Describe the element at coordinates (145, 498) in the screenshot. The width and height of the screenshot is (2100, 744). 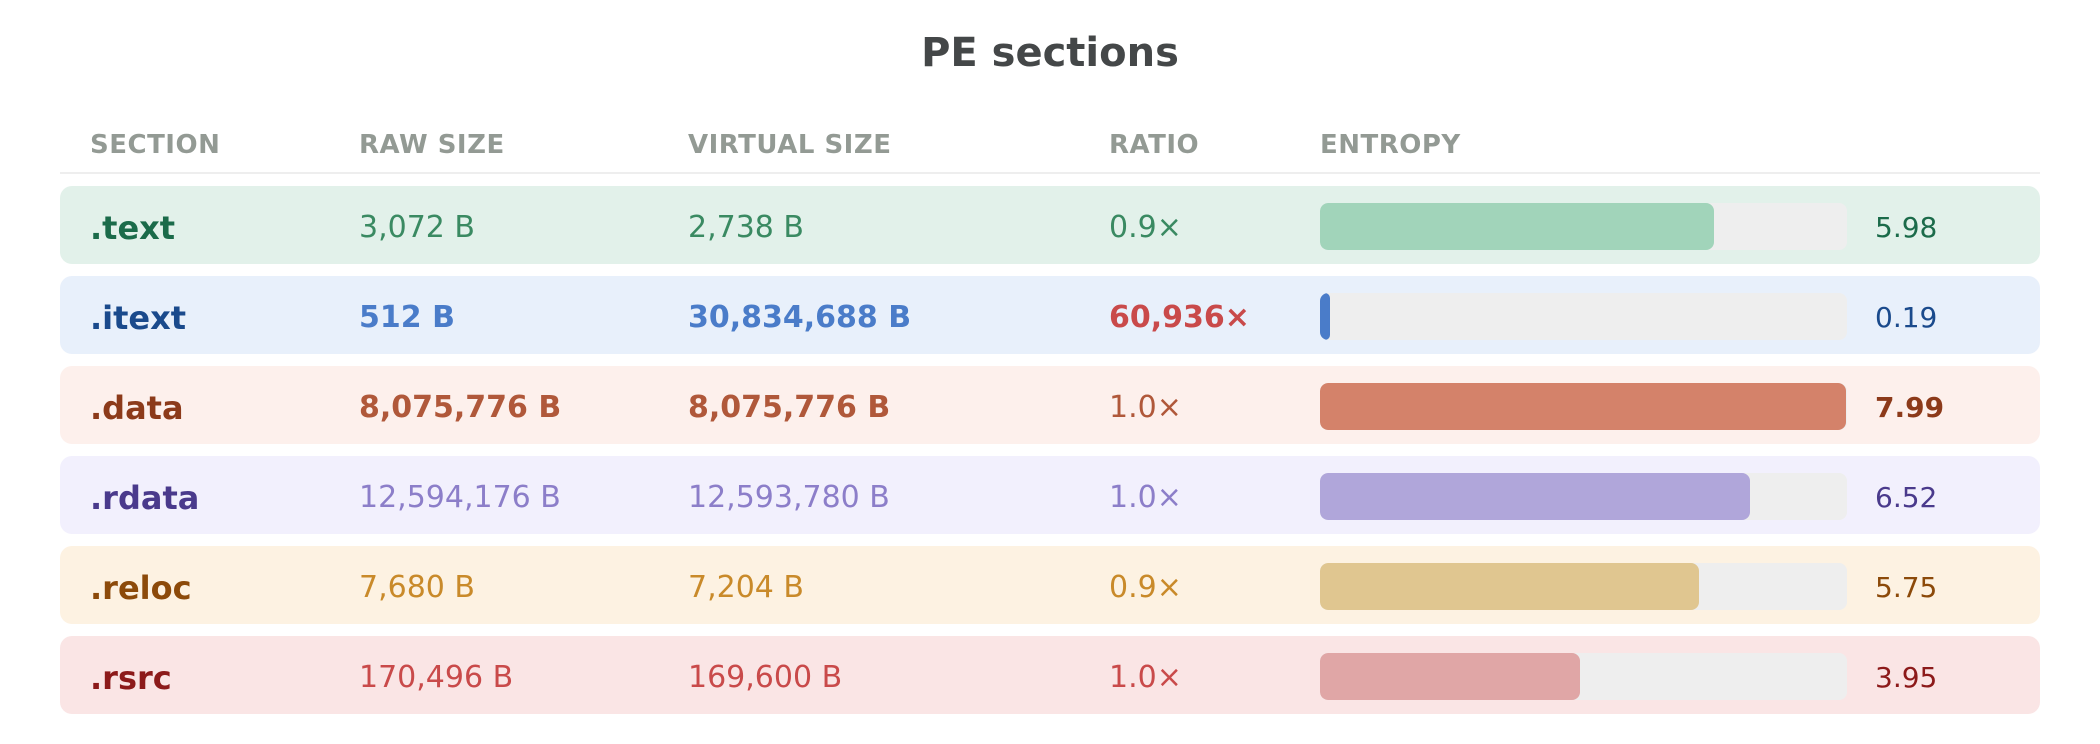
I see `section-name: .rdata` at that location.